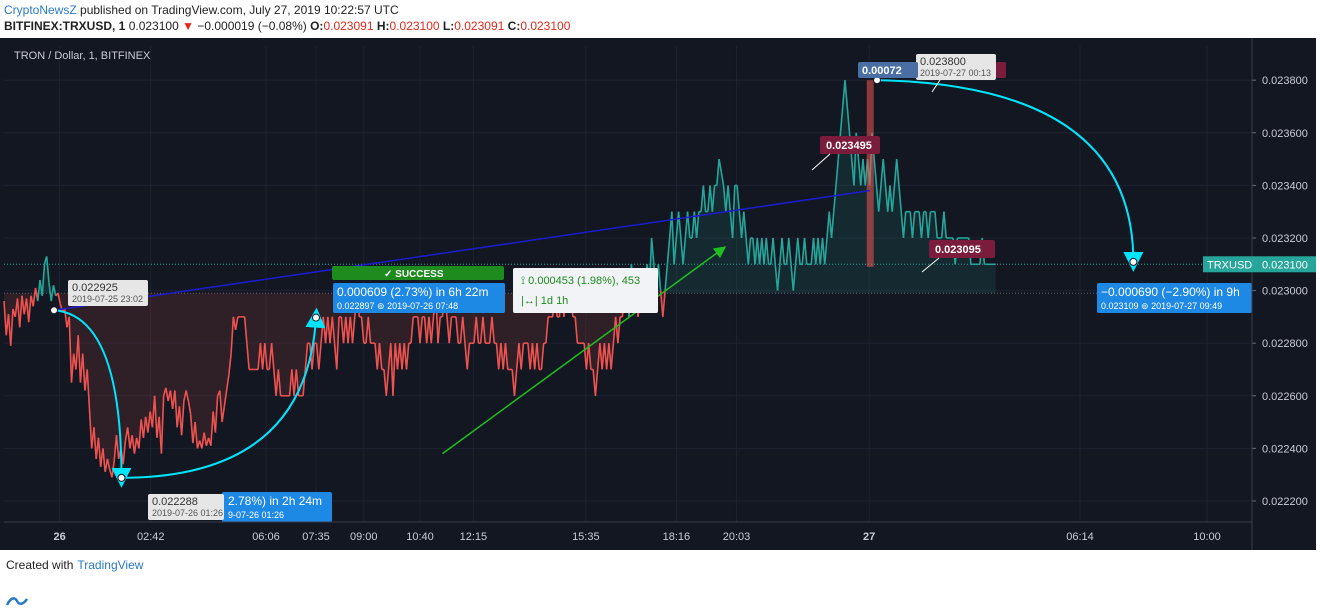  What do you see at coordinates (412, 292) in the screenshot?
I see `measure-label-rise-text: 0.000609 (2.73%) in 6h 22m` at bounding box center [412, 292].